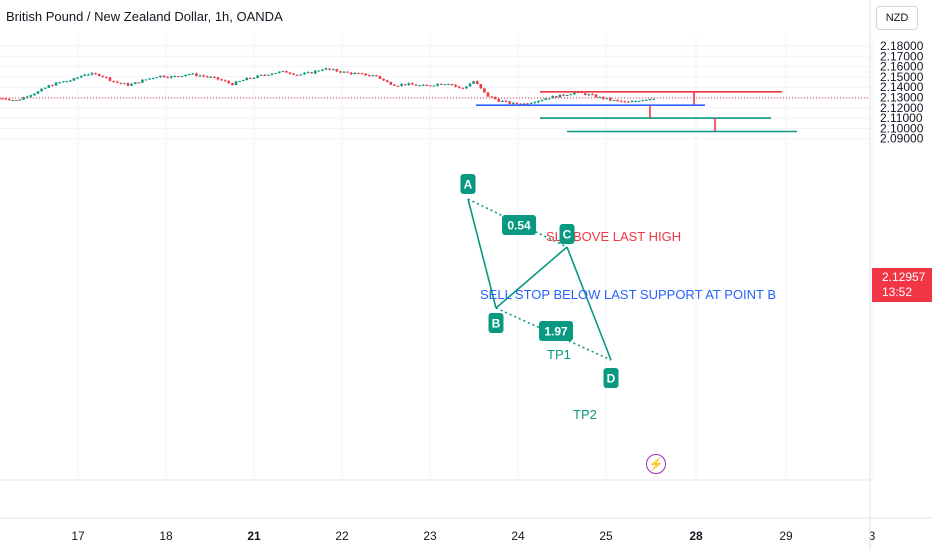 This screenshot has height=550, width=932. What do you see at coordinates (902, 56) in the screenshot?
I see `y-tick-label: 2.17000` at bounding box center [902, 56].